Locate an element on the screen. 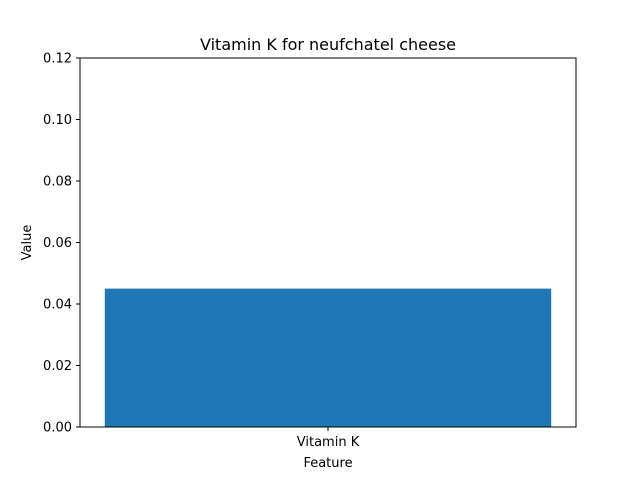 This screenshot has height=480, width=640. x-ticks-group: Vitamin K is located at coordinates (328, 438).